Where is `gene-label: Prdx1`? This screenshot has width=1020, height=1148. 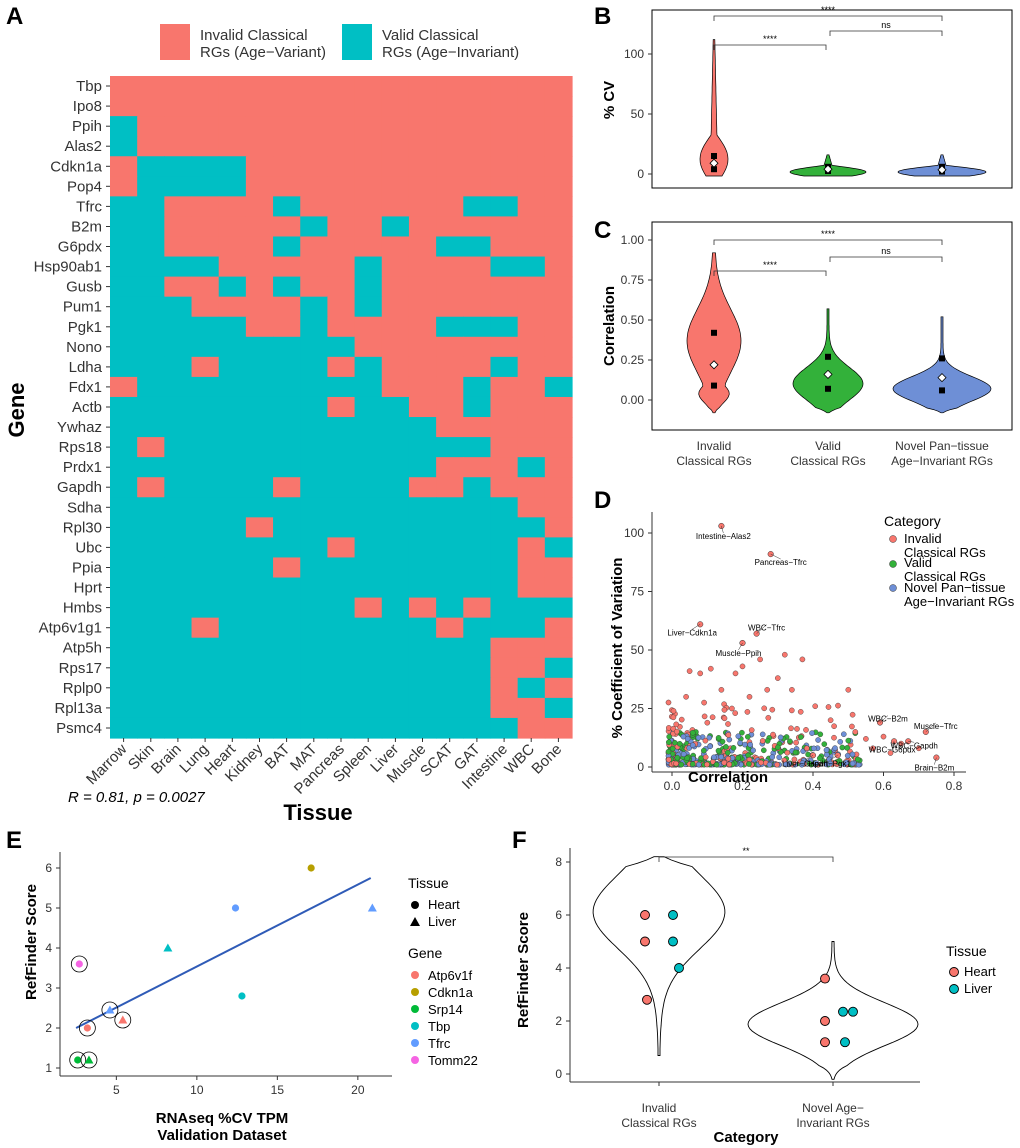 gene-label: Prdx1 is located at coordinates (82, 467).